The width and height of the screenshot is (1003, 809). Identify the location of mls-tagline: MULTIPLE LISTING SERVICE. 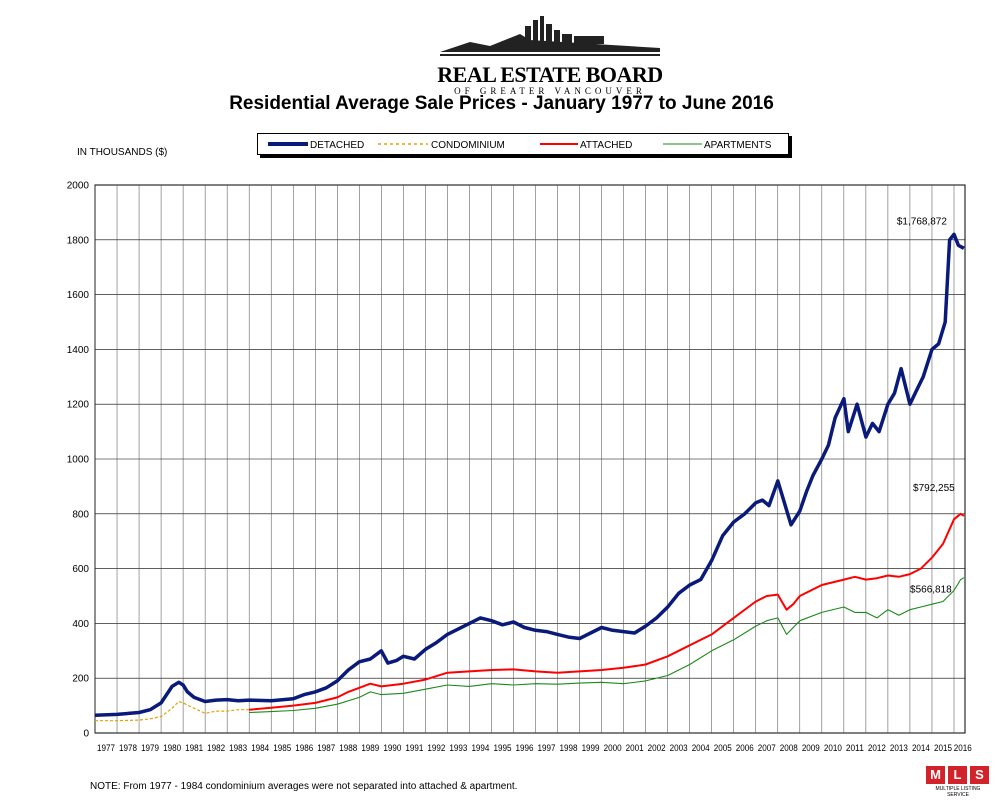
(958, 792).